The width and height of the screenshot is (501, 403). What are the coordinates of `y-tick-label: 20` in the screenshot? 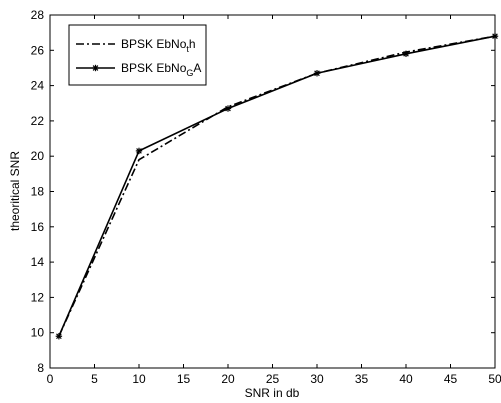 It's located at (38, 156).